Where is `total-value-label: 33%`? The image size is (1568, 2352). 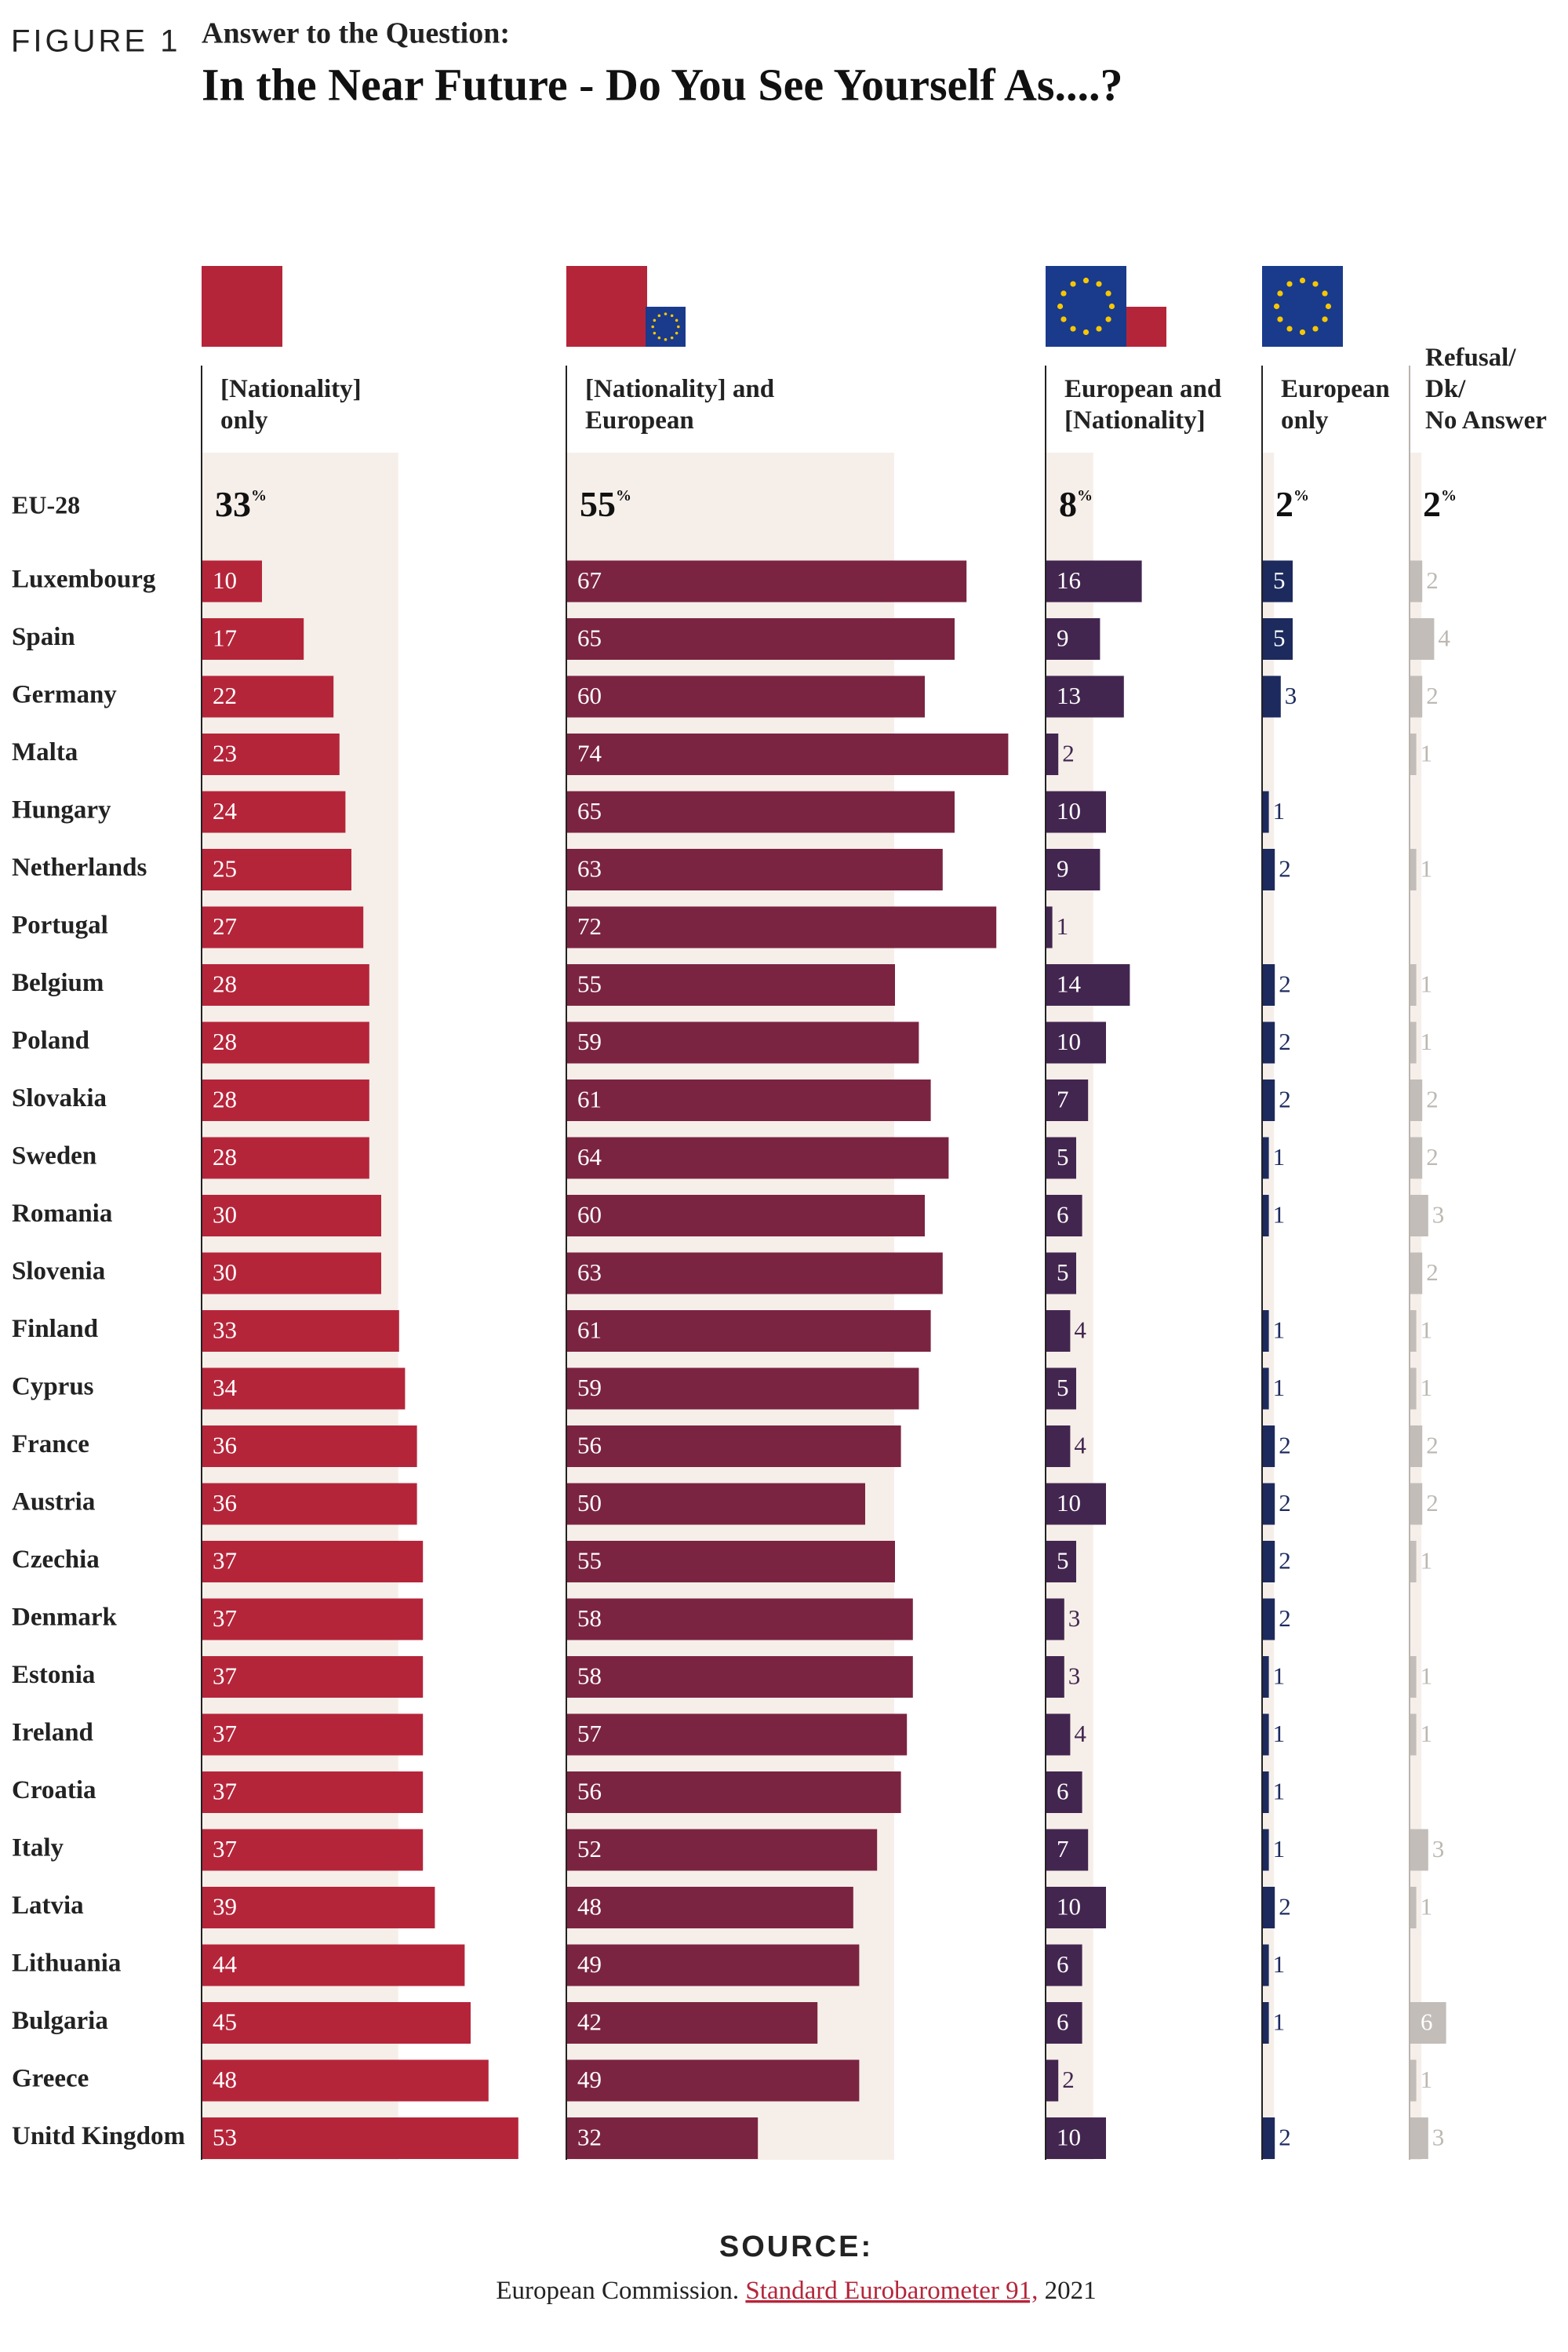 total-value-label: 33% is located at coordinates (241, 504).